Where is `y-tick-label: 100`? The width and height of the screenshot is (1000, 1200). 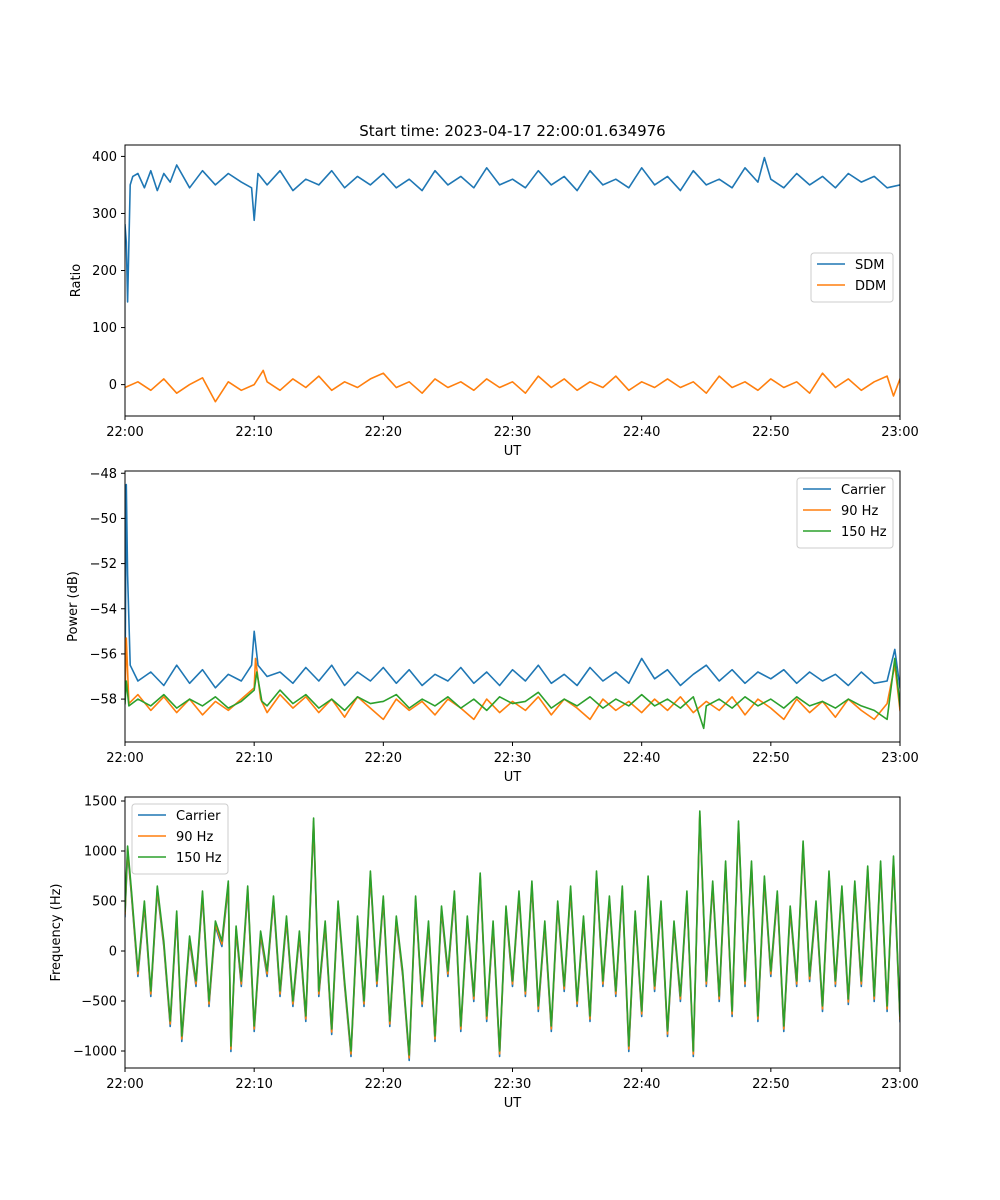 y-tick-label: 100 is located at coordinates (104, 328).